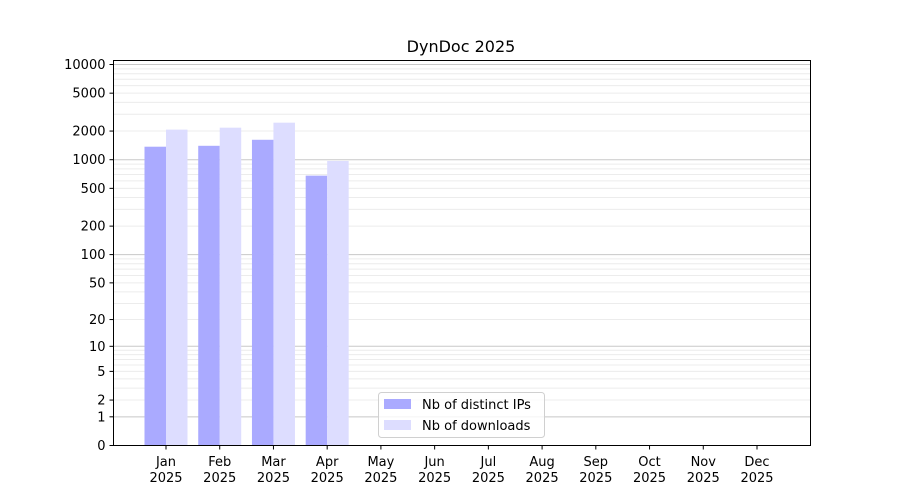 The height and width of the screenshot is (504, 900). Describe the element at coordinates (219, 462) in the screenshot. I see `x-tick-label-month: Feb` at that location.